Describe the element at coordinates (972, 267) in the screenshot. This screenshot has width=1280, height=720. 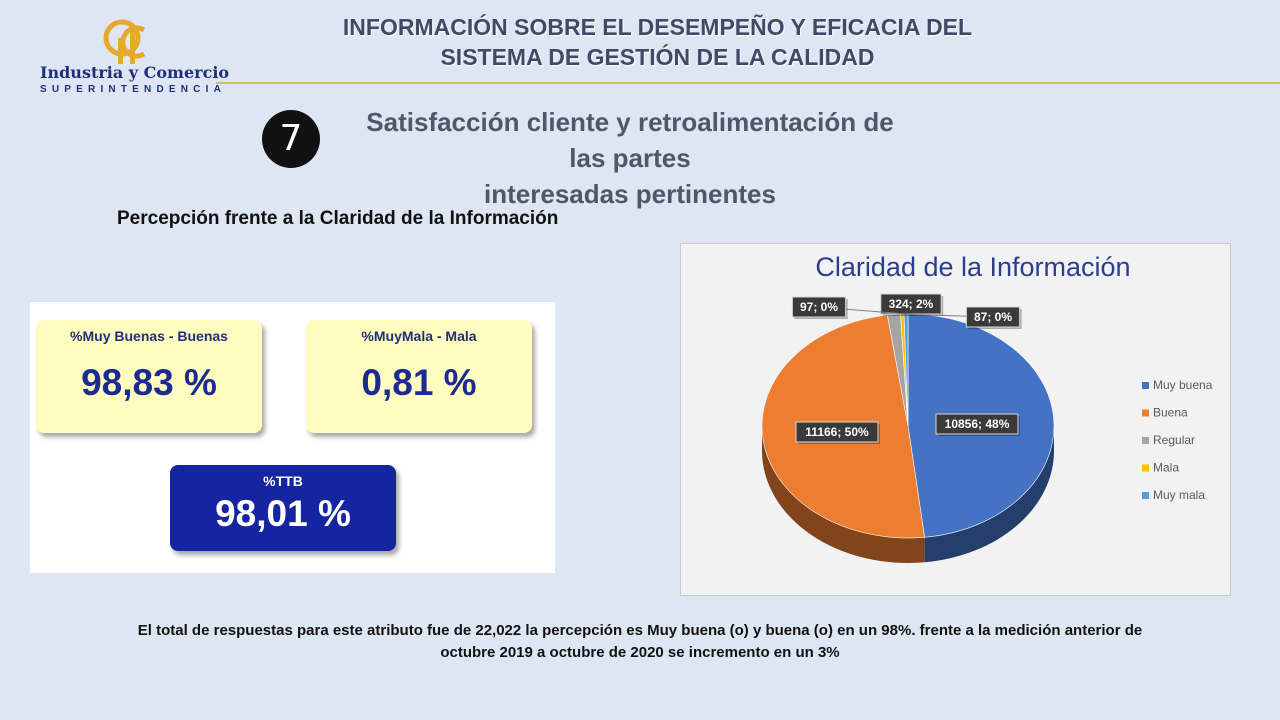
I see `chart-title: Claridad de la Información` at that location.